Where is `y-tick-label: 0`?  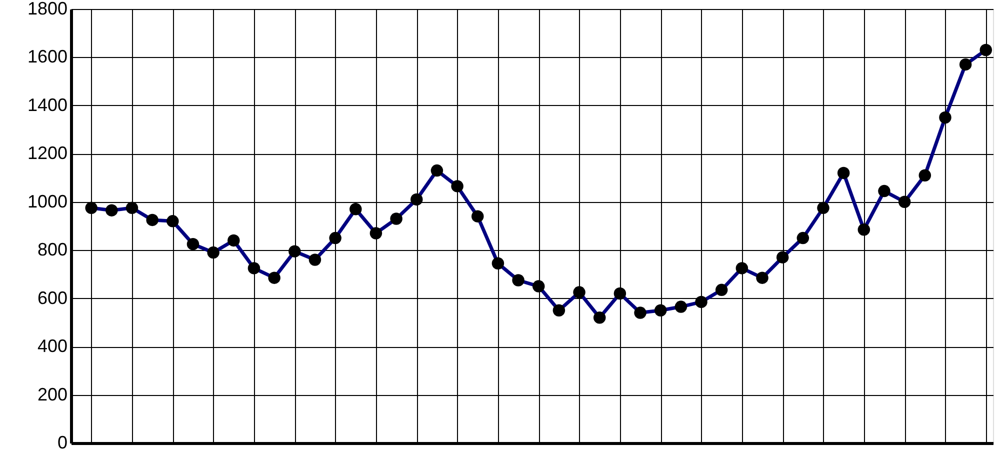 y-tick-label: 0 is located at coordinates (62, 441).